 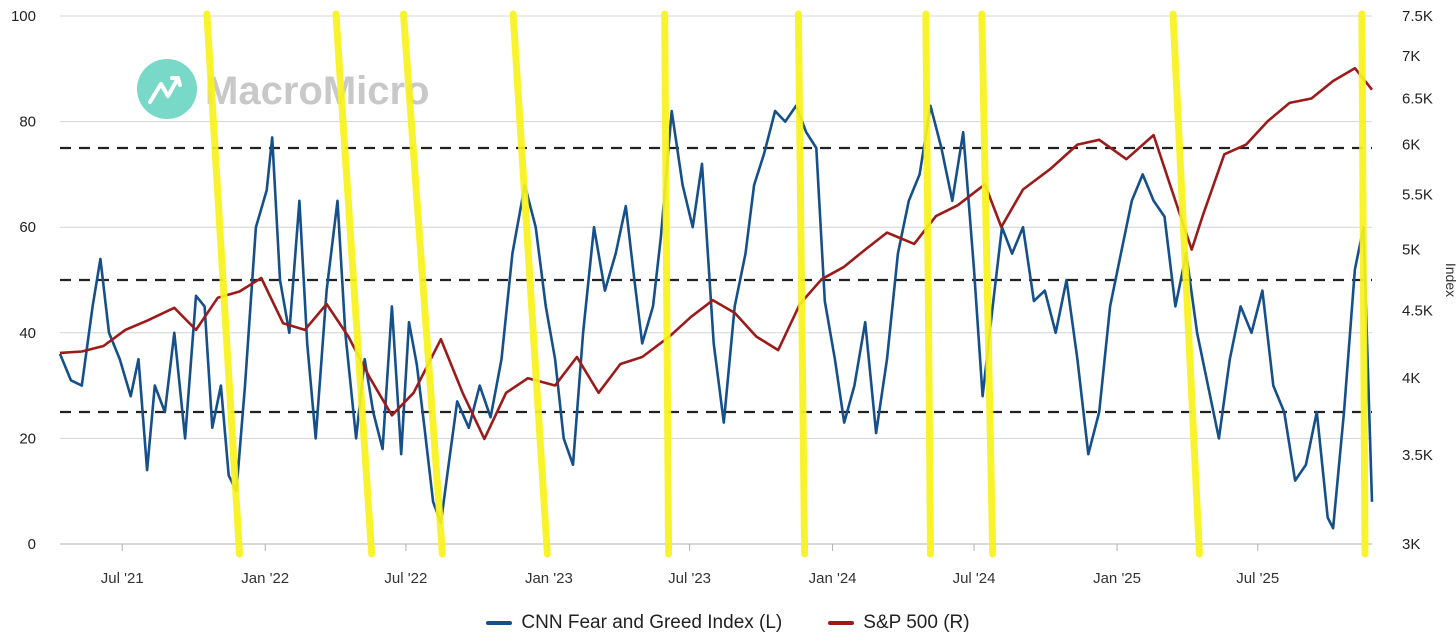 What do you see at coordinates (1417, 195) in the screenshot?
I see `y-right-tick-label: 5.5K` at bounding box center [1417, 195].